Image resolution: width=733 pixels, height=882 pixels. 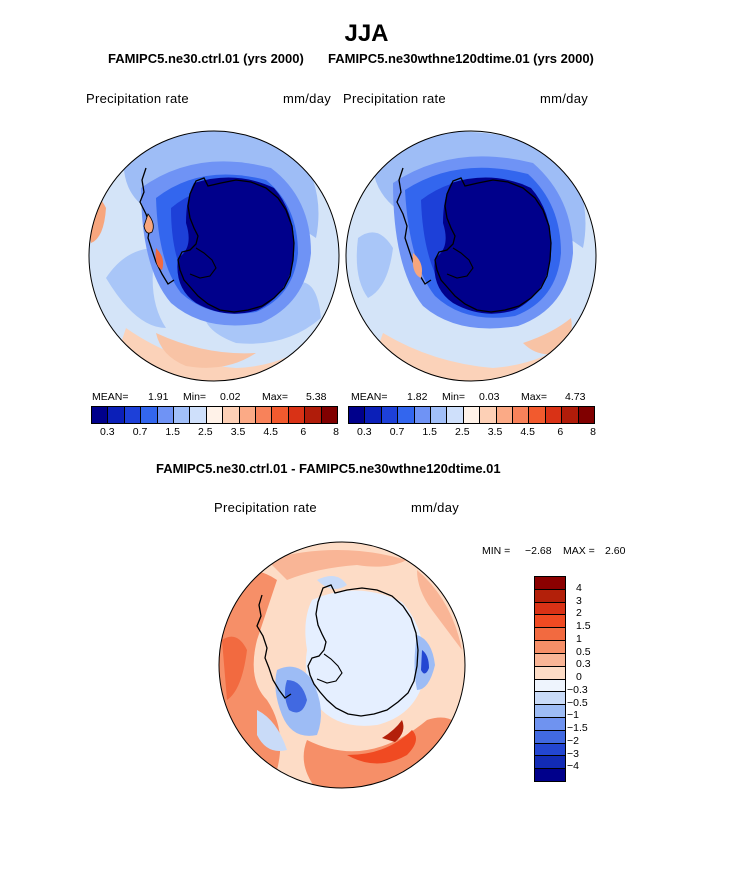 What do you see at coordinates (496, 551) in the screenshot?
I see `diff-min-label: MIN =` at bounding box center [496, 551].